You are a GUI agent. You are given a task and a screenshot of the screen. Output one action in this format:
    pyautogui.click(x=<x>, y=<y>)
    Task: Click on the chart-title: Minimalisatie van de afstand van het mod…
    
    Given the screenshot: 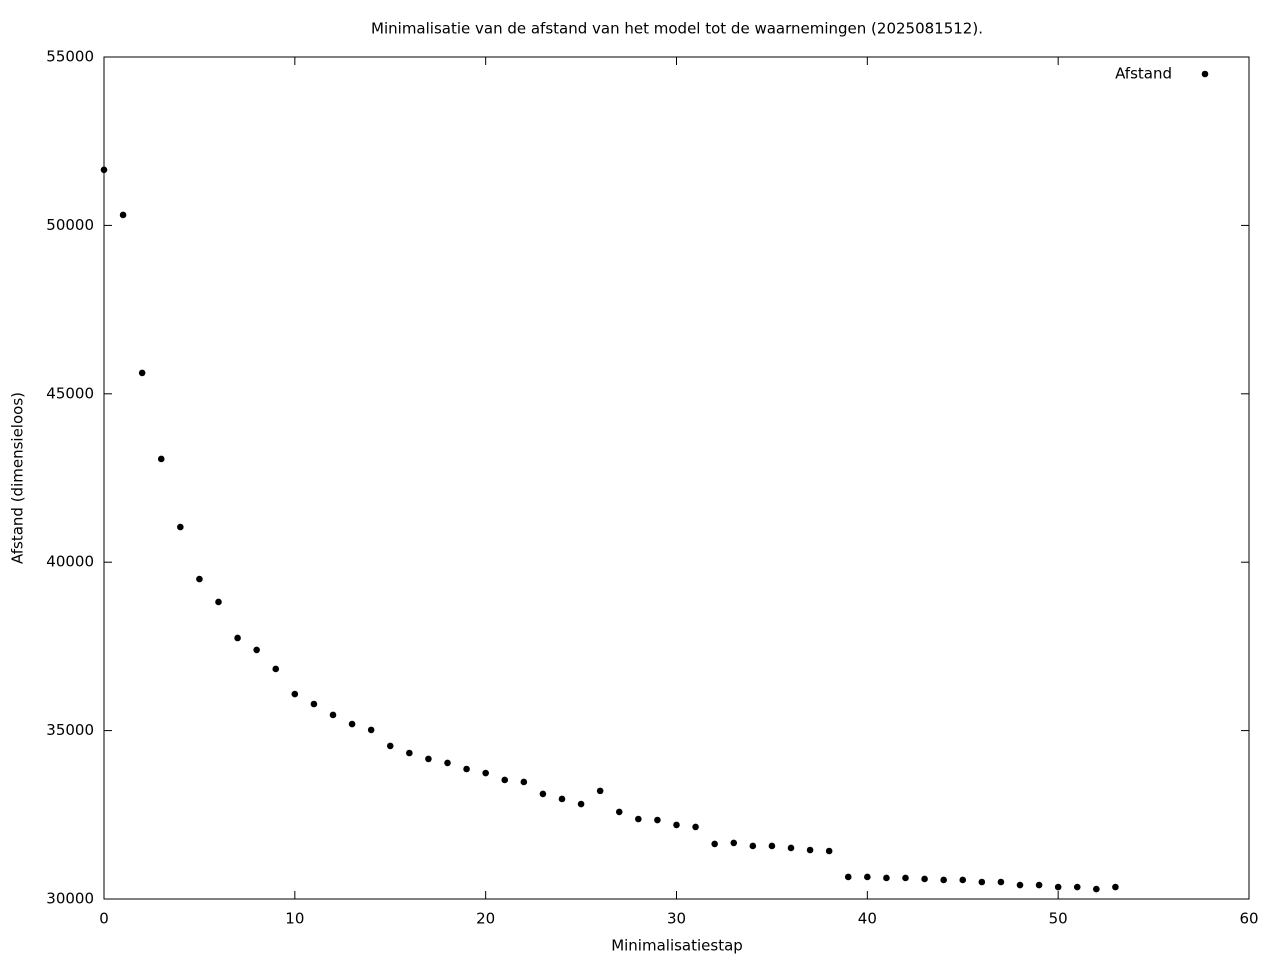 What is the action you would take?
    pyautogui.click(x=677, y=29)
    